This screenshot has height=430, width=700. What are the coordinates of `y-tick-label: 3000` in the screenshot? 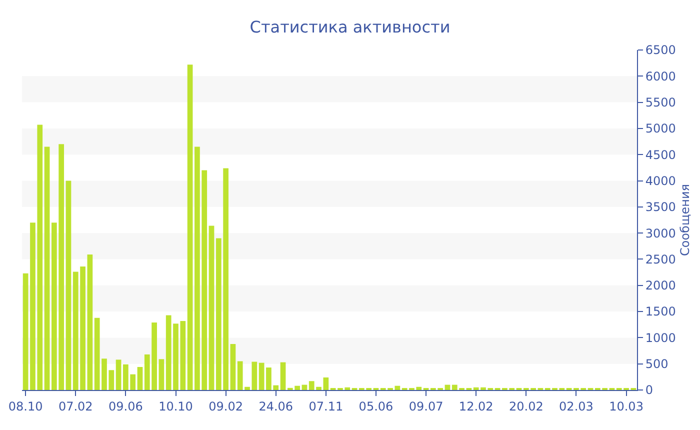 It's located at (660, 233).